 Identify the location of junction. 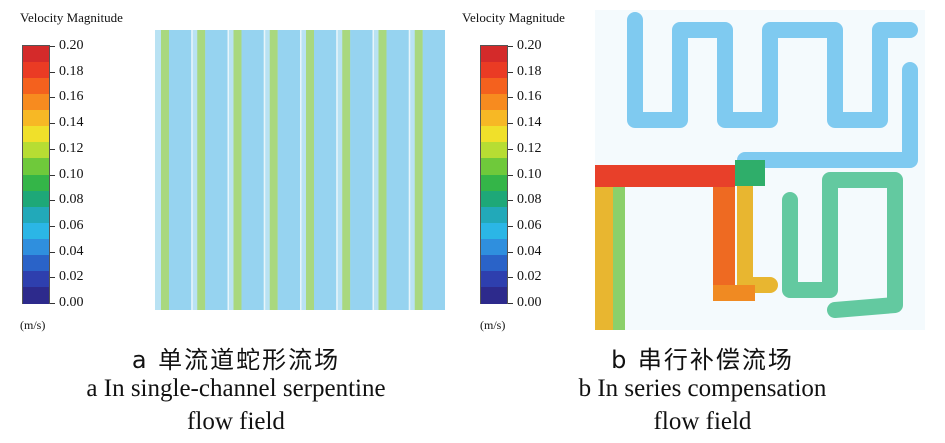
(750, 173).